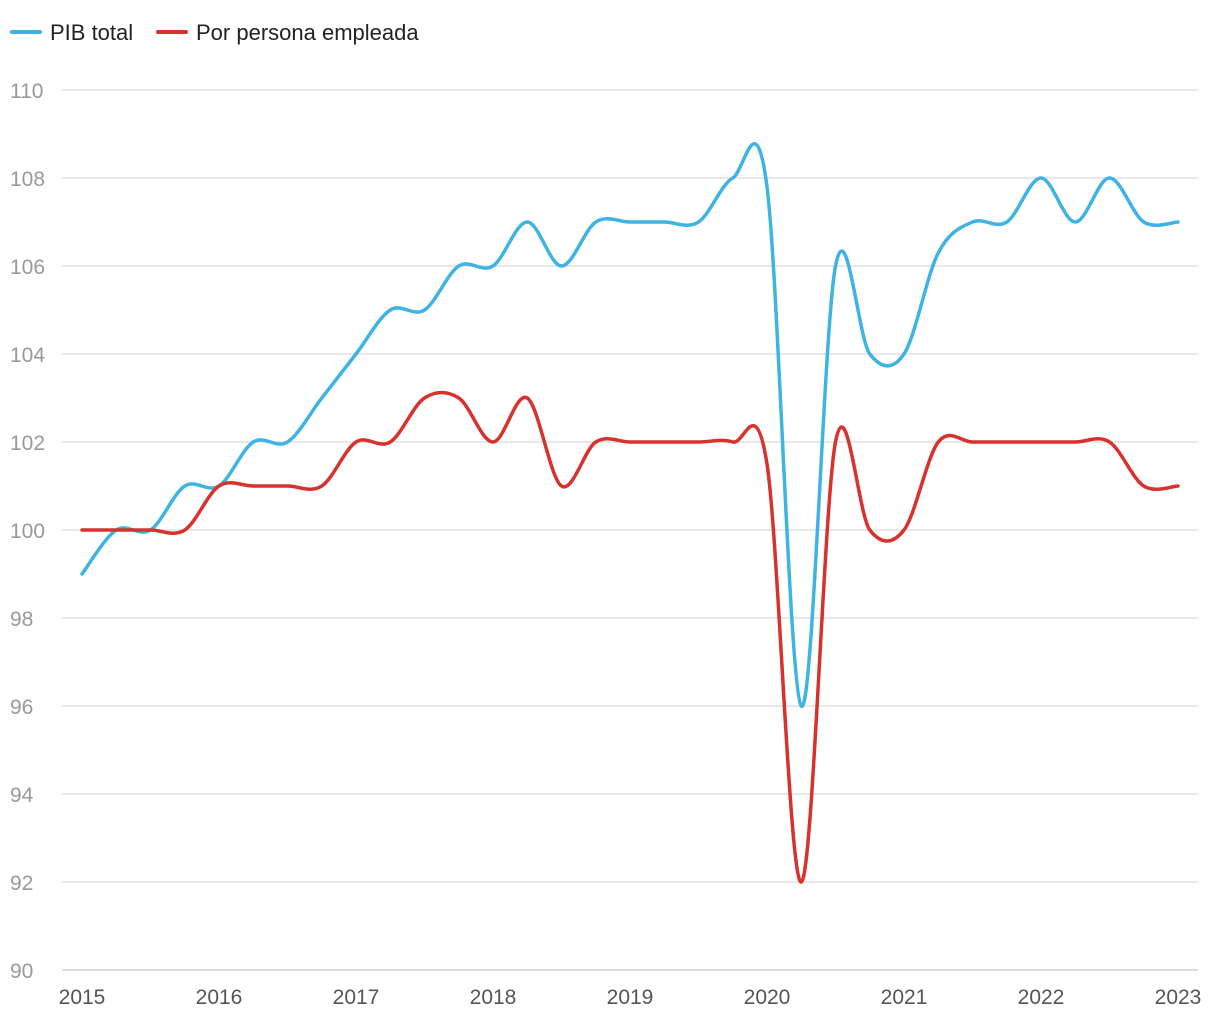  Describe the element at coordinates (21, 883) in the screenshot. I see `y-tick-label: 92` at that location.